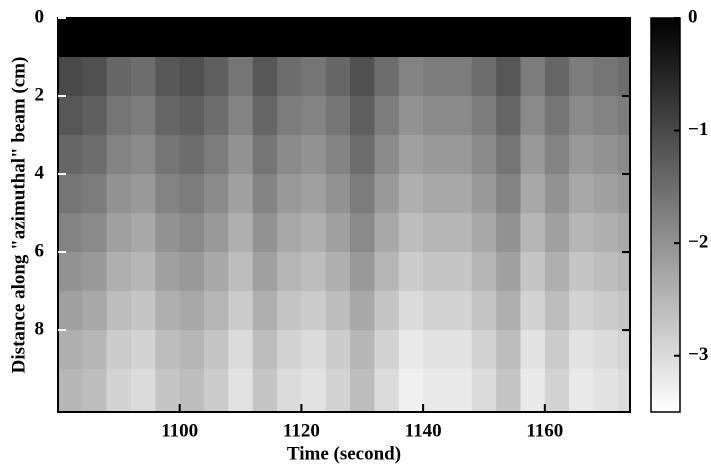 The height and width of the screenshot is (467, 711). Describe the element at coordinates (40, 94) in the screenshot. I see `y-tick-label: 2` at that location.